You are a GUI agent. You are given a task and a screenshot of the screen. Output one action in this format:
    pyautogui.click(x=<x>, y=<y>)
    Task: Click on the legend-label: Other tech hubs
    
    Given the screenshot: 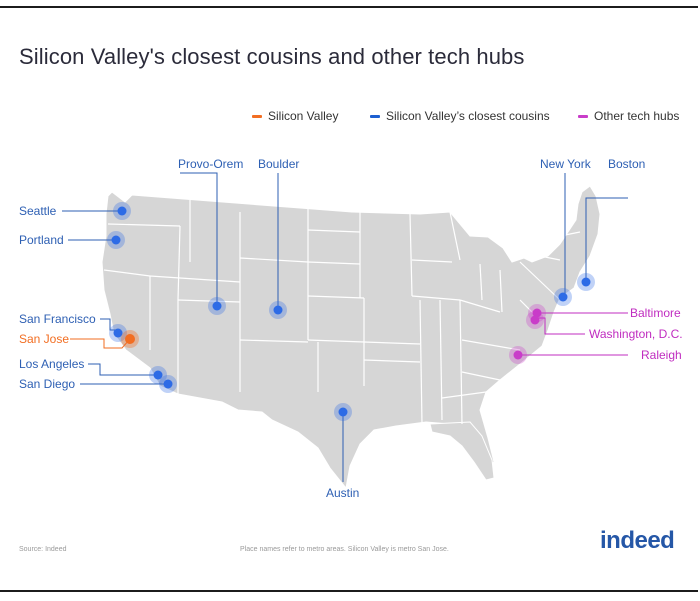 What is the action you would take?
    pyautogui.click(x=637, y=116)
    